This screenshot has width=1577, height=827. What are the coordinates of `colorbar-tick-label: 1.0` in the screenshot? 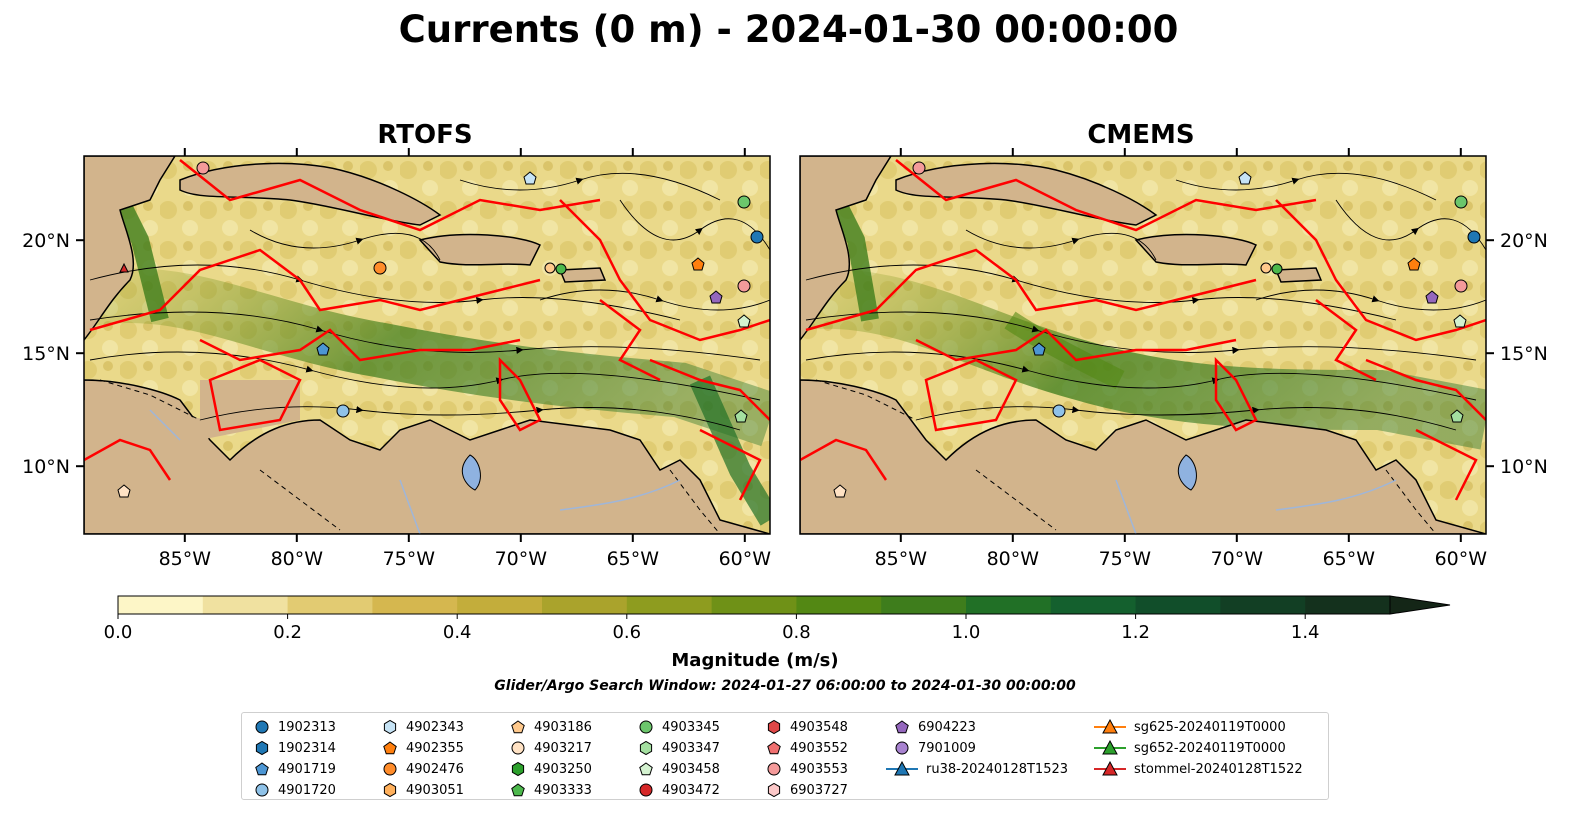 It's located at (966, 632).